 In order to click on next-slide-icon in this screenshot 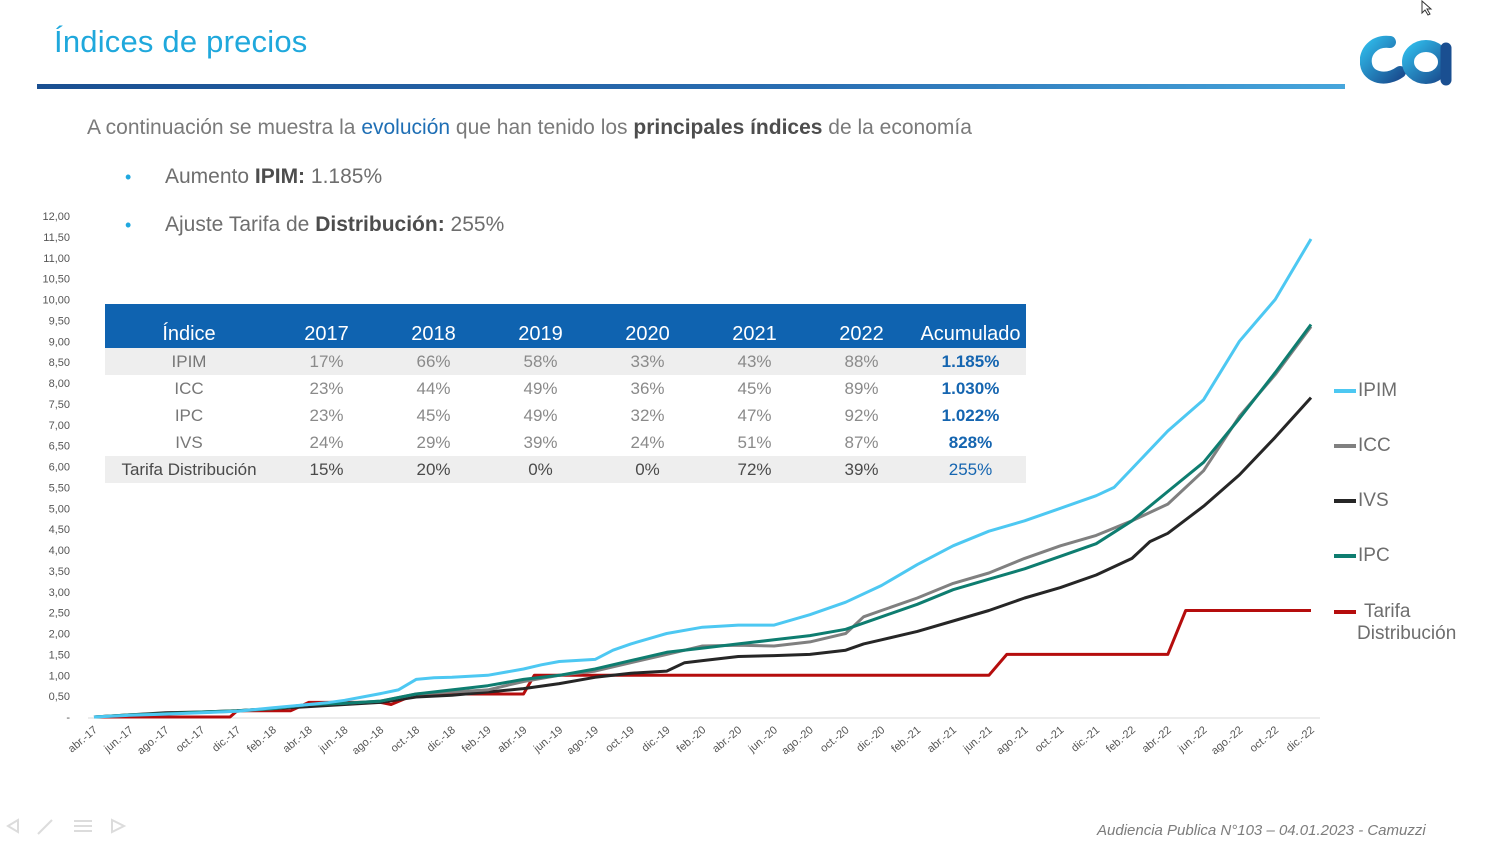, I will do `click(119, 826)`.